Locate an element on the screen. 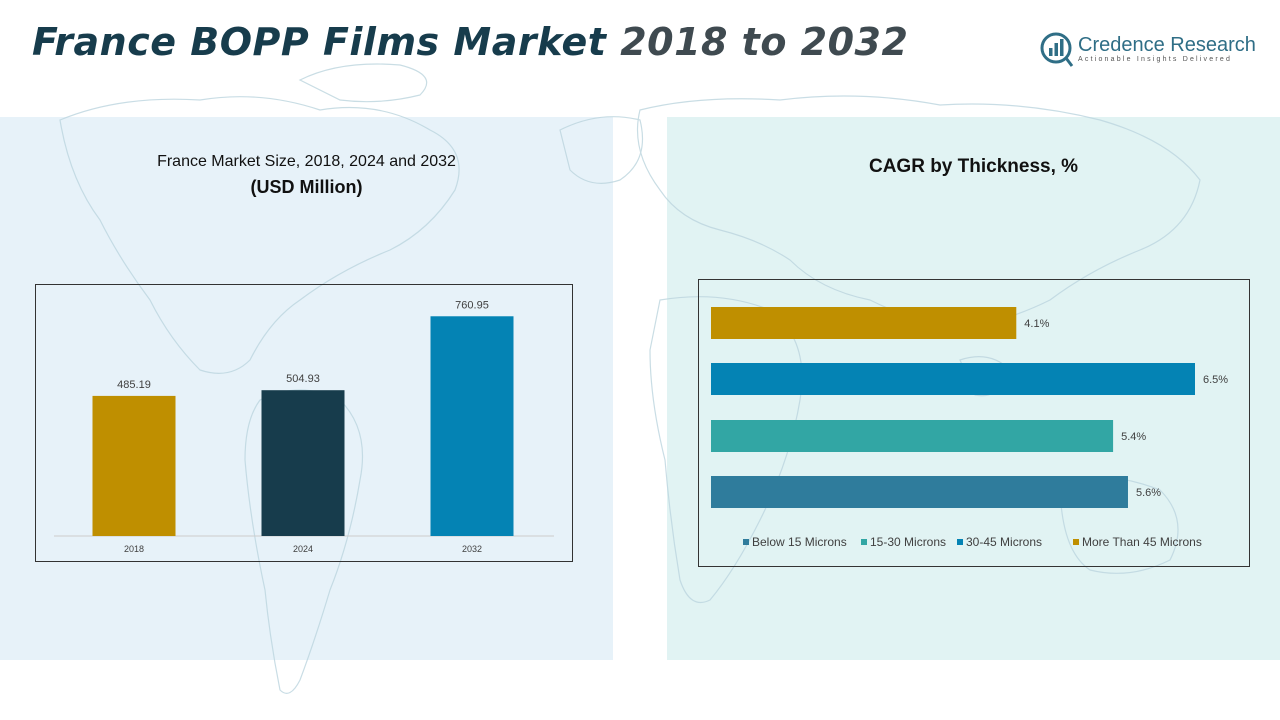  bar-2032 is located at coordinates (472, 426).